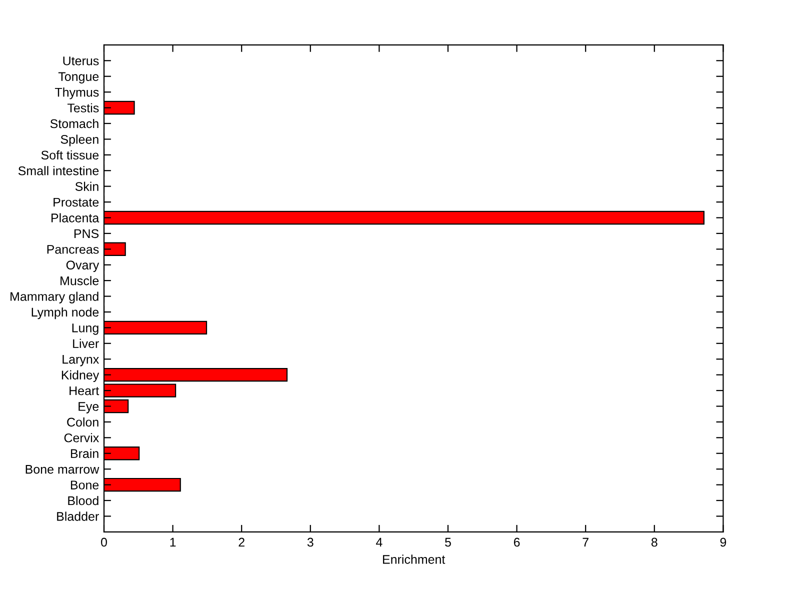 Image resolution: width=800 pixels, height=599 pixels. Describe the element at coordinates (81, 376) in the screenshot. I see `y-tick-label: Kidney` at that location.